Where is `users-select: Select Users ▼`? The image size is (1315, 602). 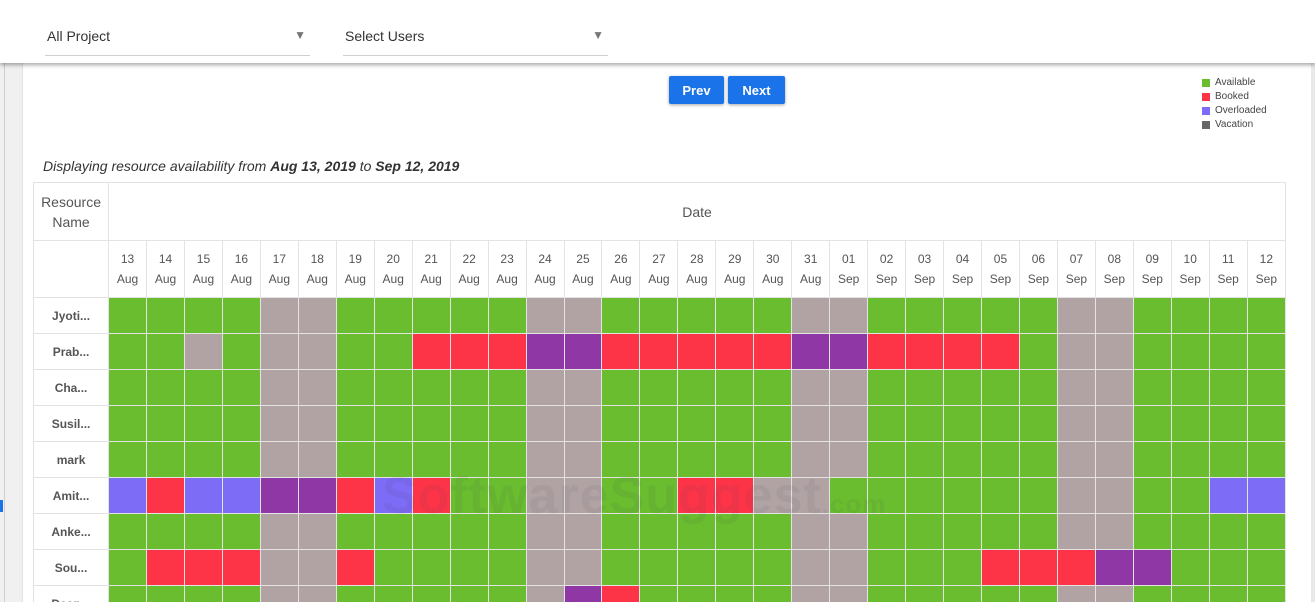
users-select: Select Users ▼ is located at coordinates (475, 39).